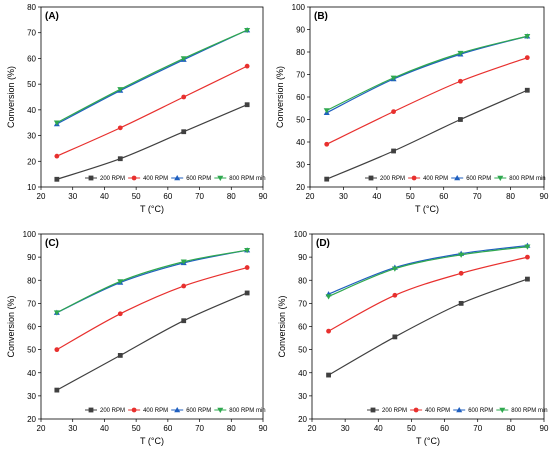  Describe the element at coordinates (300, 120) in the screenshot. I see `y-tick-label: 50` at that location.